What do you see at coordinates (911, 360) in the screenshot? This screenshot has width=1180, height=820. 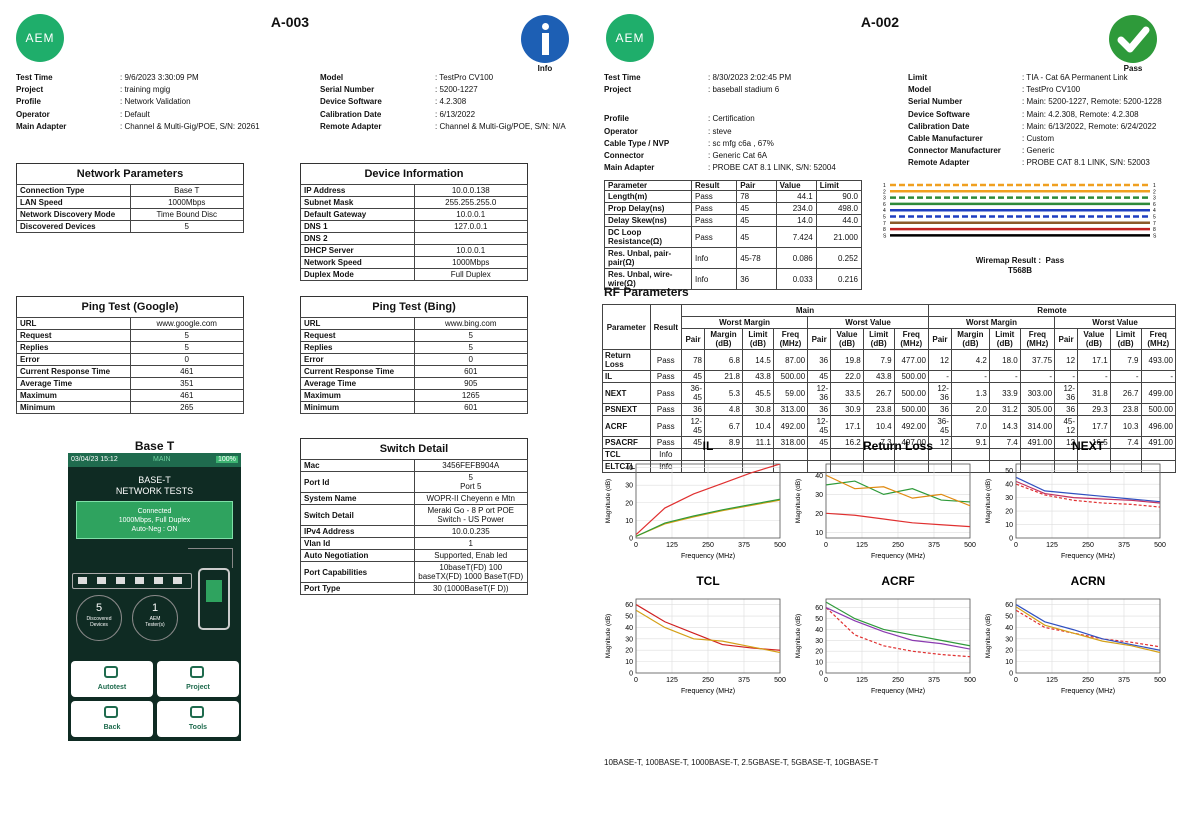 I see `rf-cell: 477.00` at bounding box center [911, 360].